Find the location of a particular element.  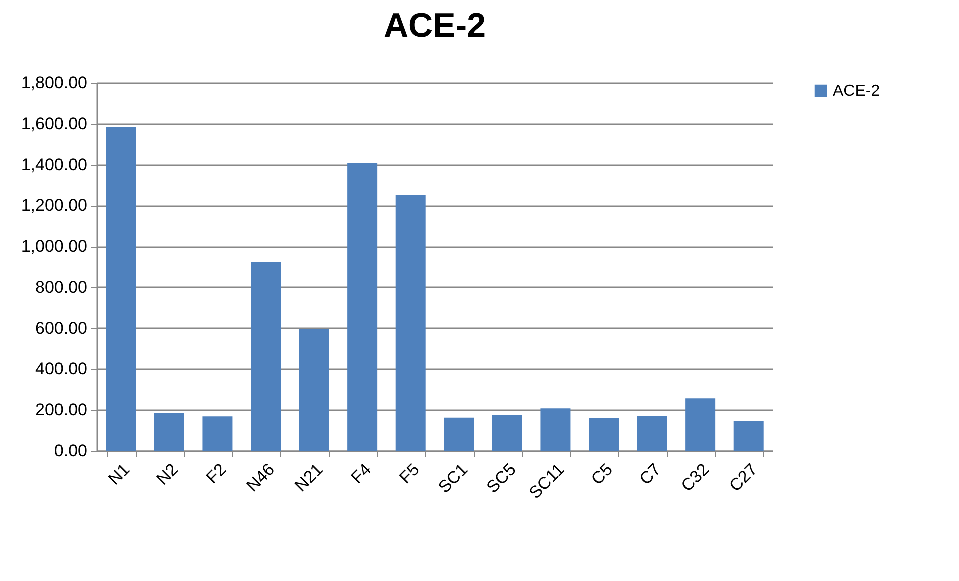

x-tick-label: C32 is located at coordinates (696, 478).